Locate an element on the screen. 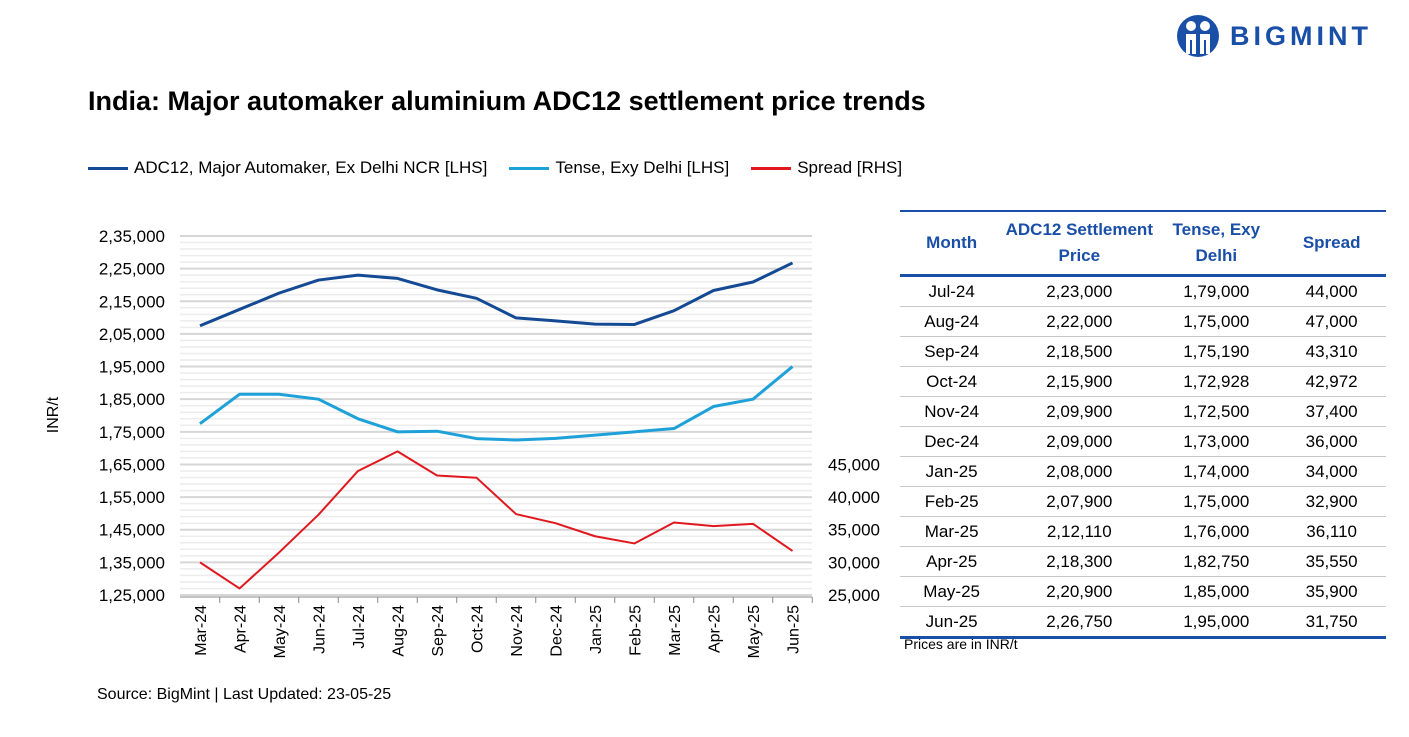 This screenshot has width=1409, height=737. table-cell: 1,75,000 is located at coordinates (1216, 501).